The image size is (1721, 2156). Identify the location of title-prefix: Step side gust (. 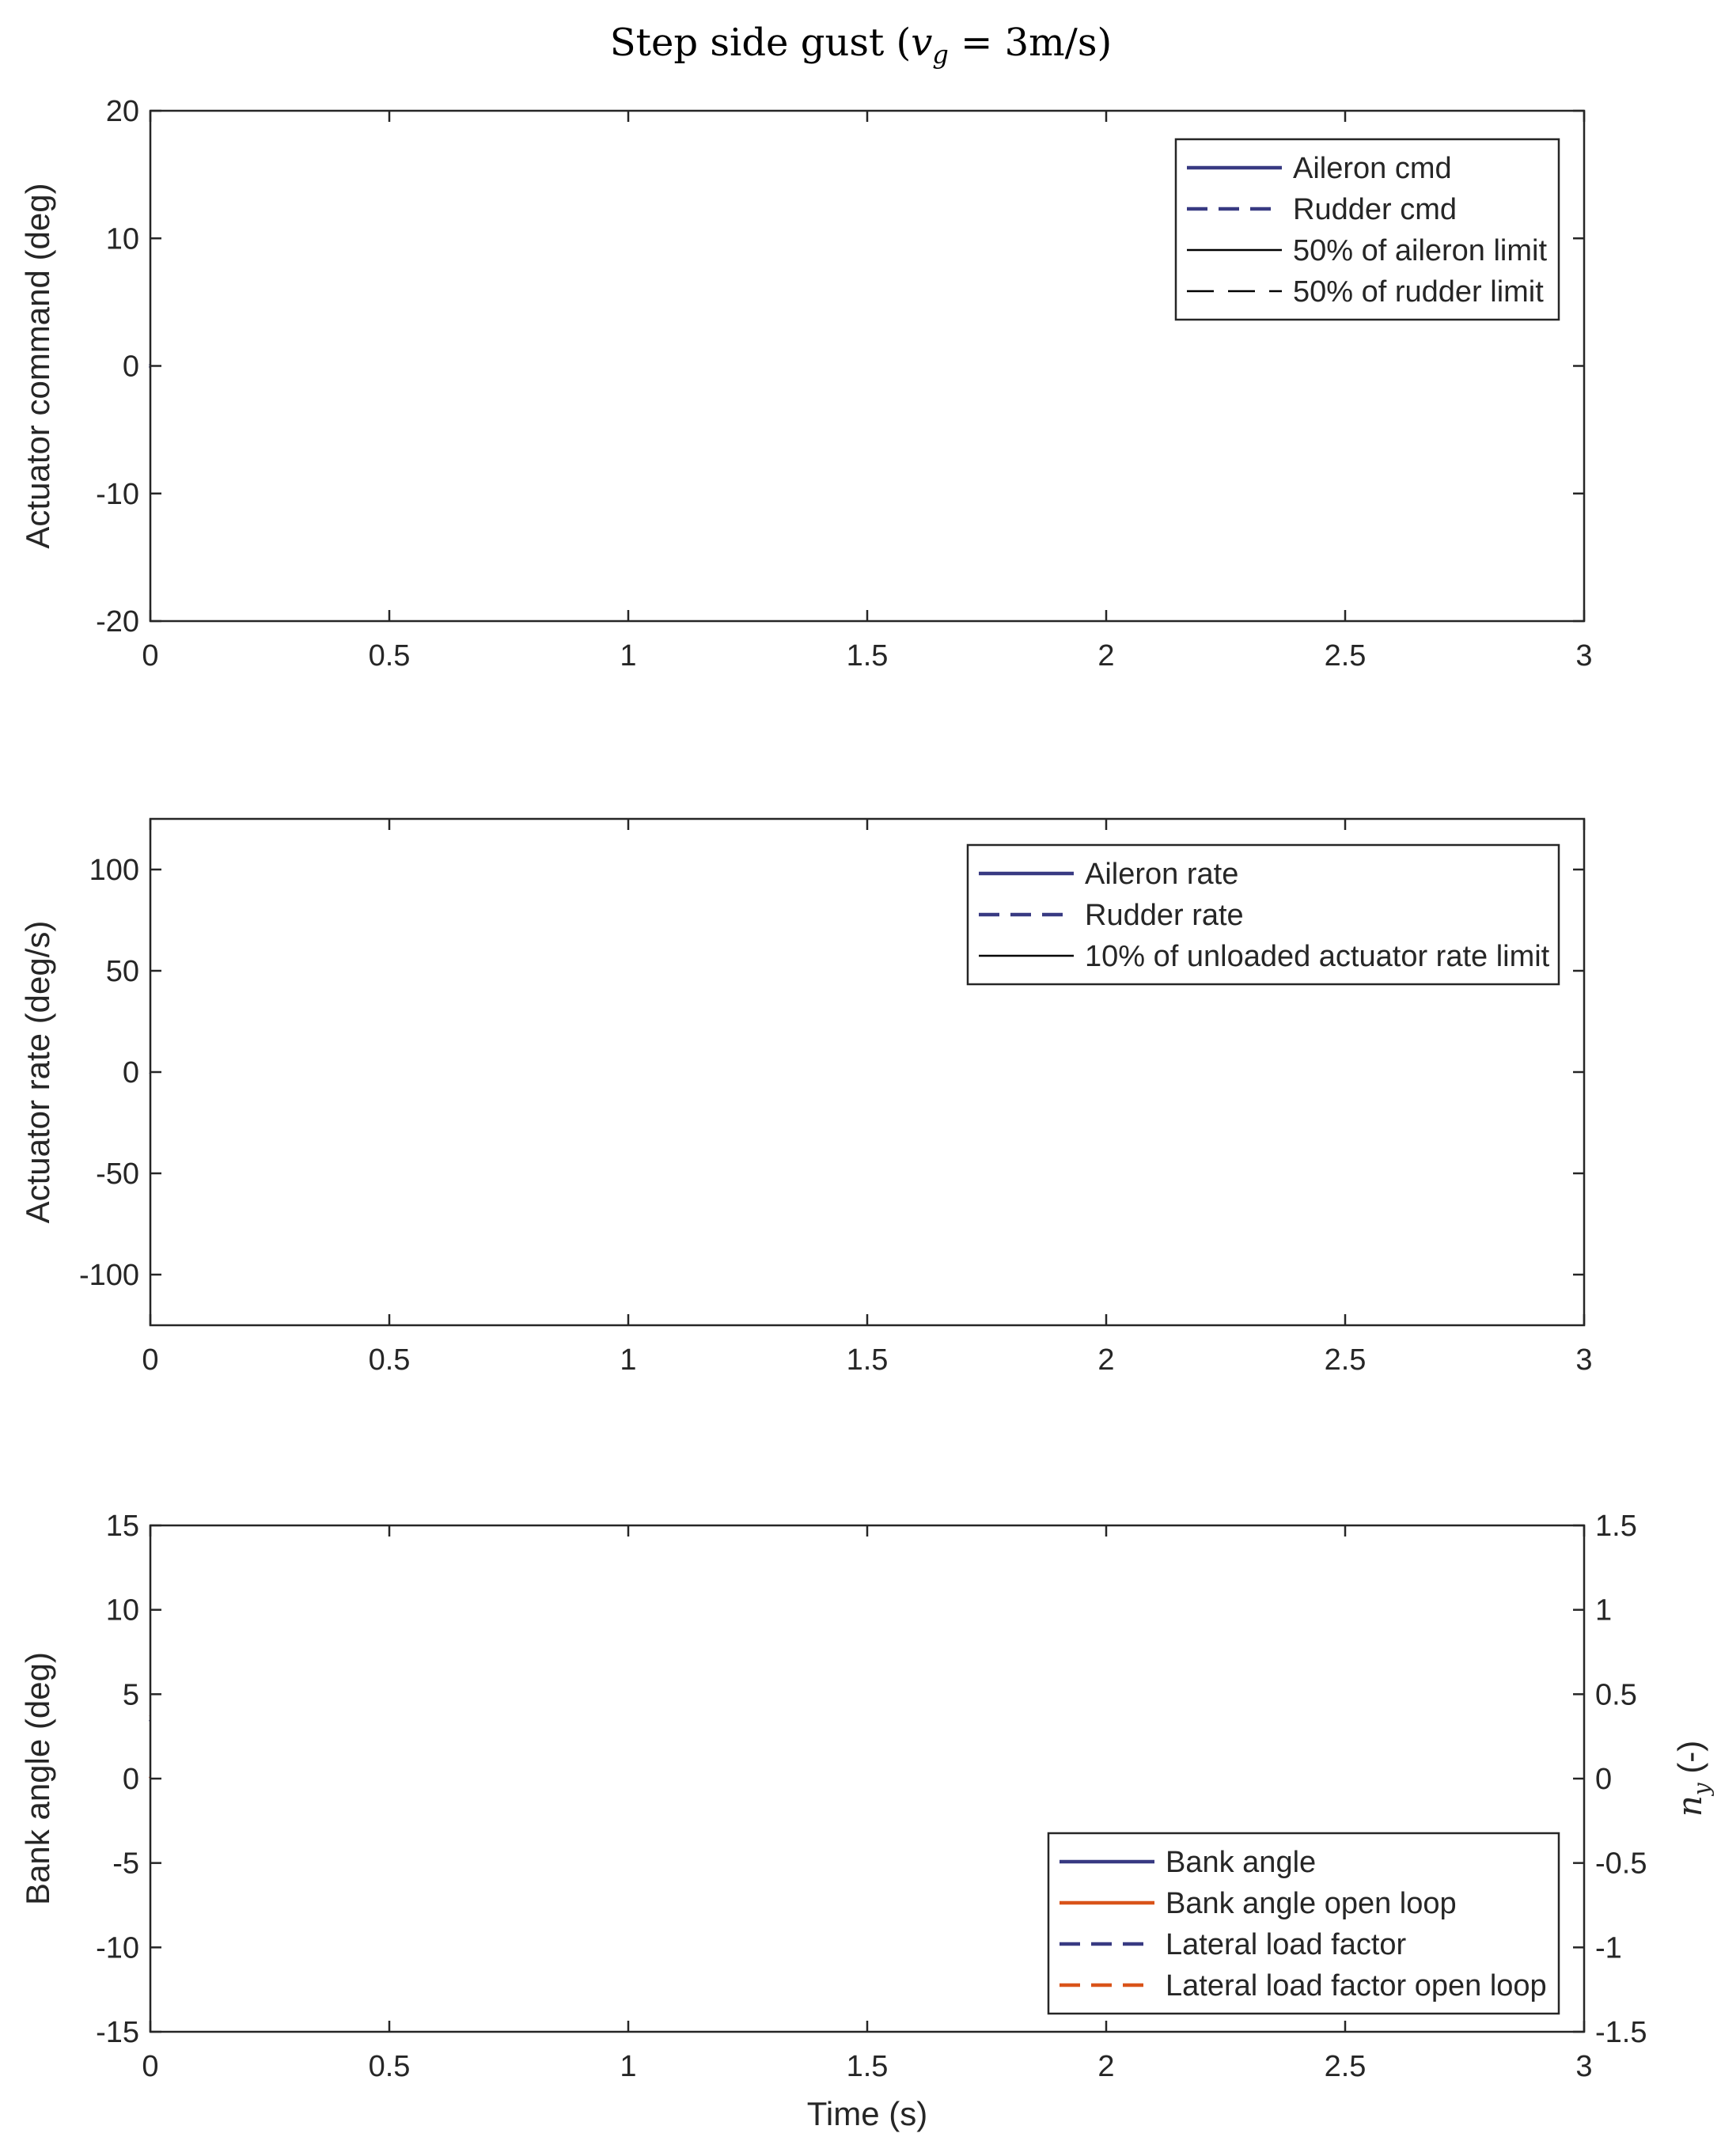
(760, 43).